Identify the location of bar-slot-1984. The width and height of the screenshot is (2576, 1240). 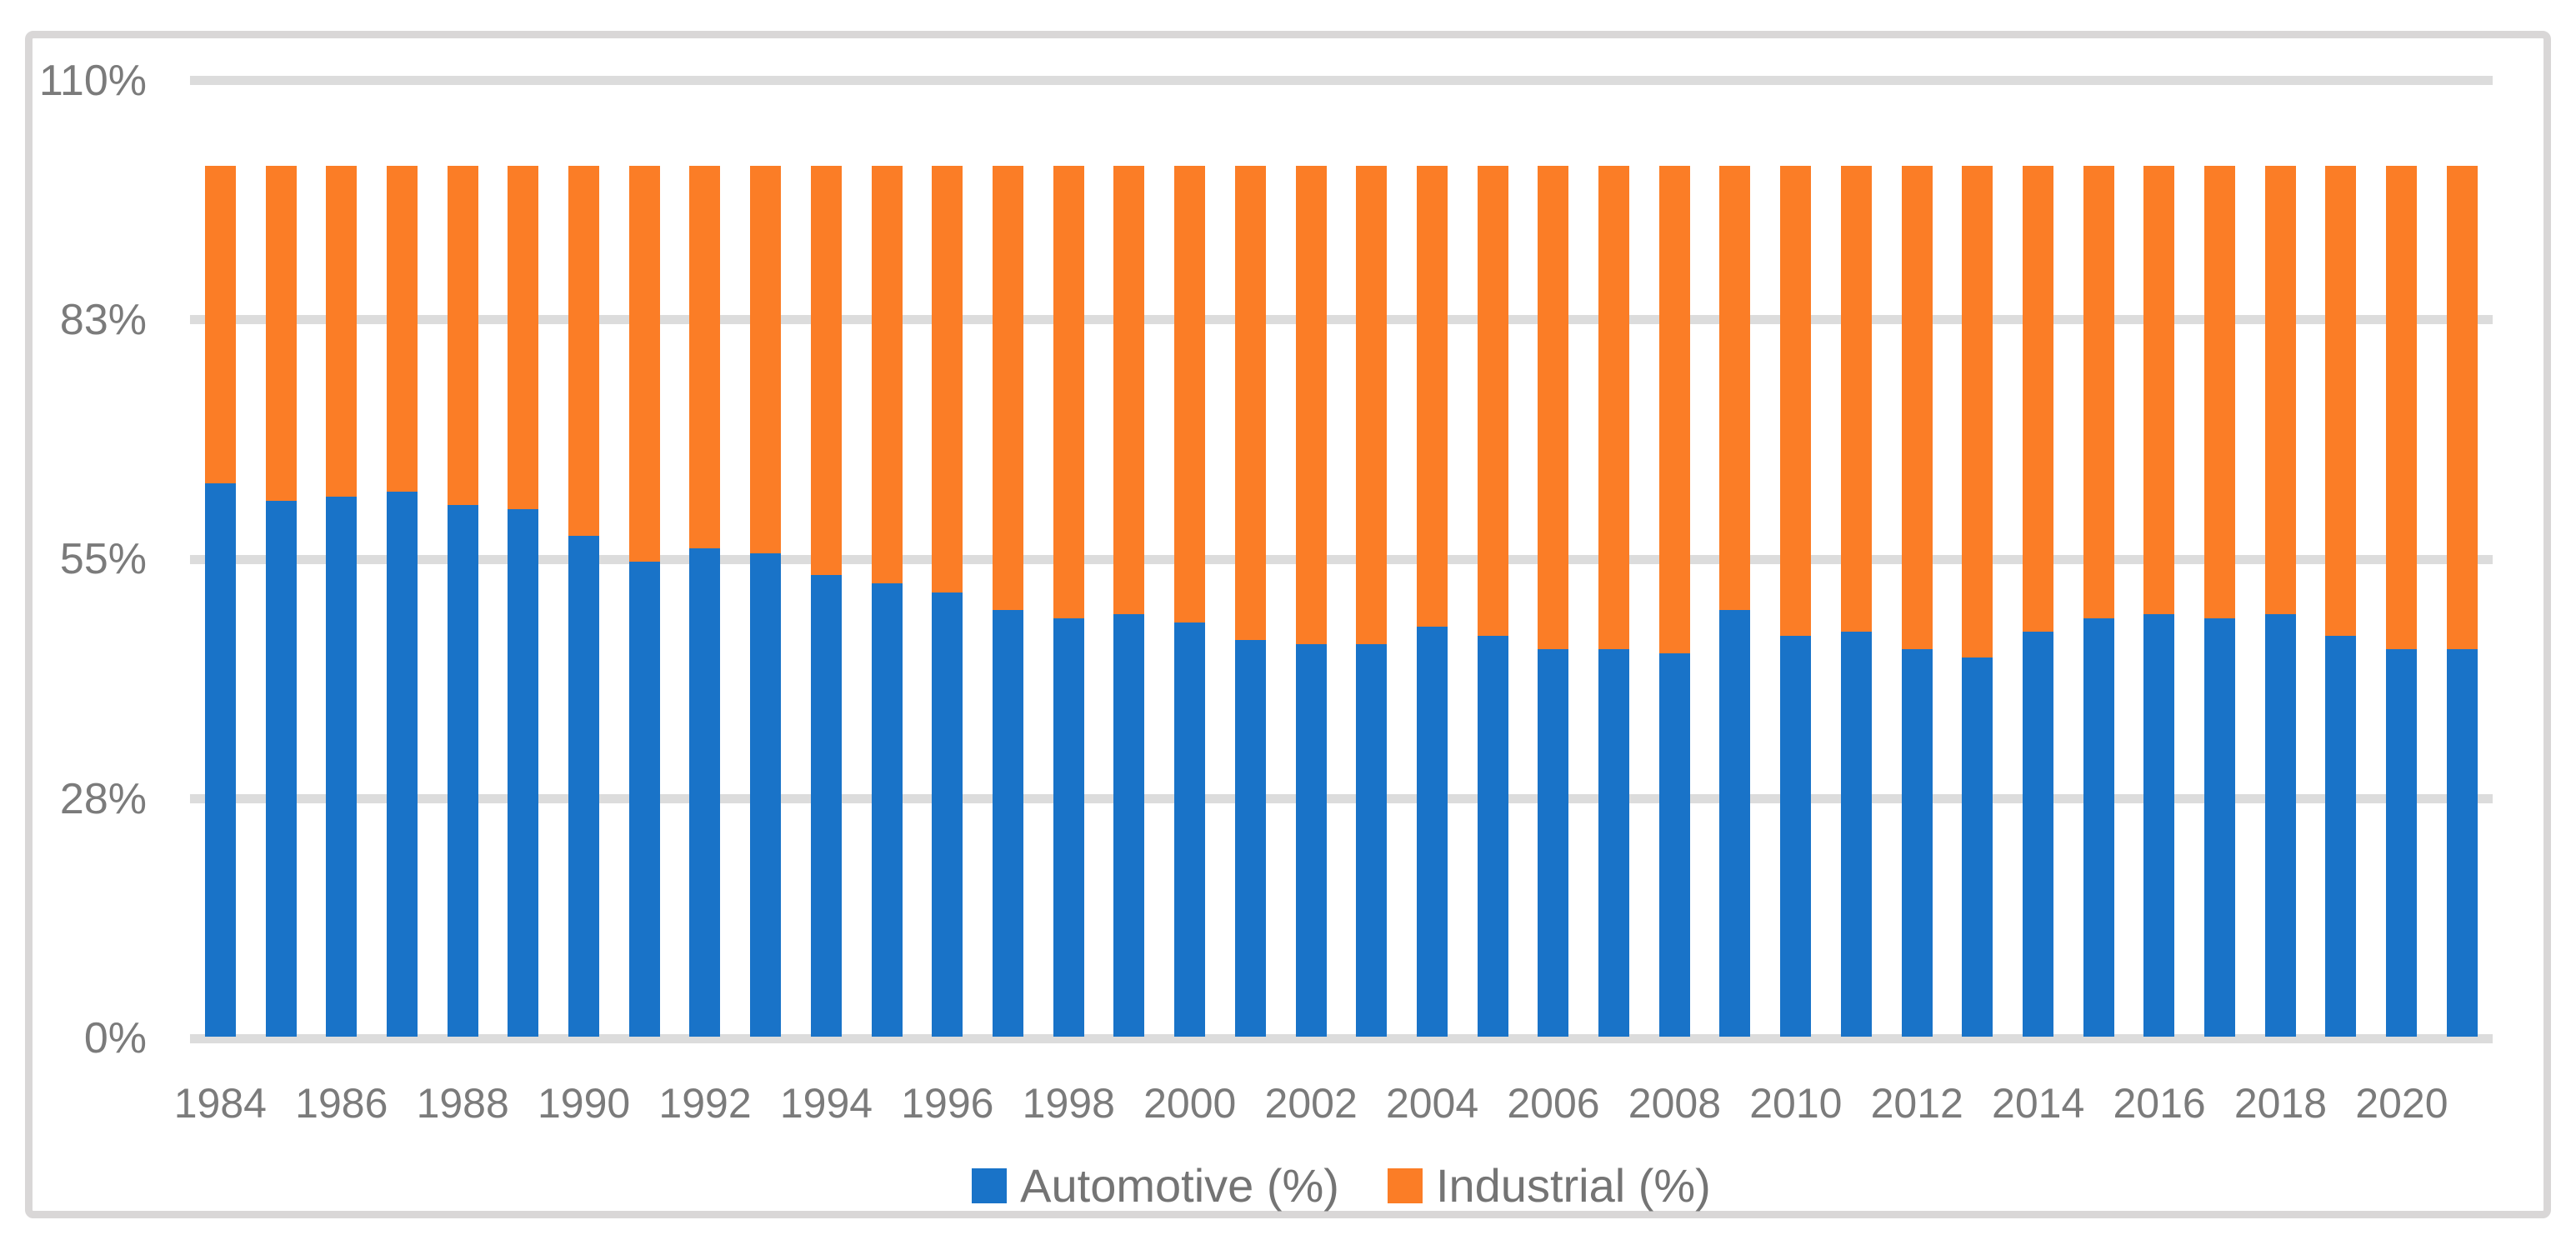
(221, 601).